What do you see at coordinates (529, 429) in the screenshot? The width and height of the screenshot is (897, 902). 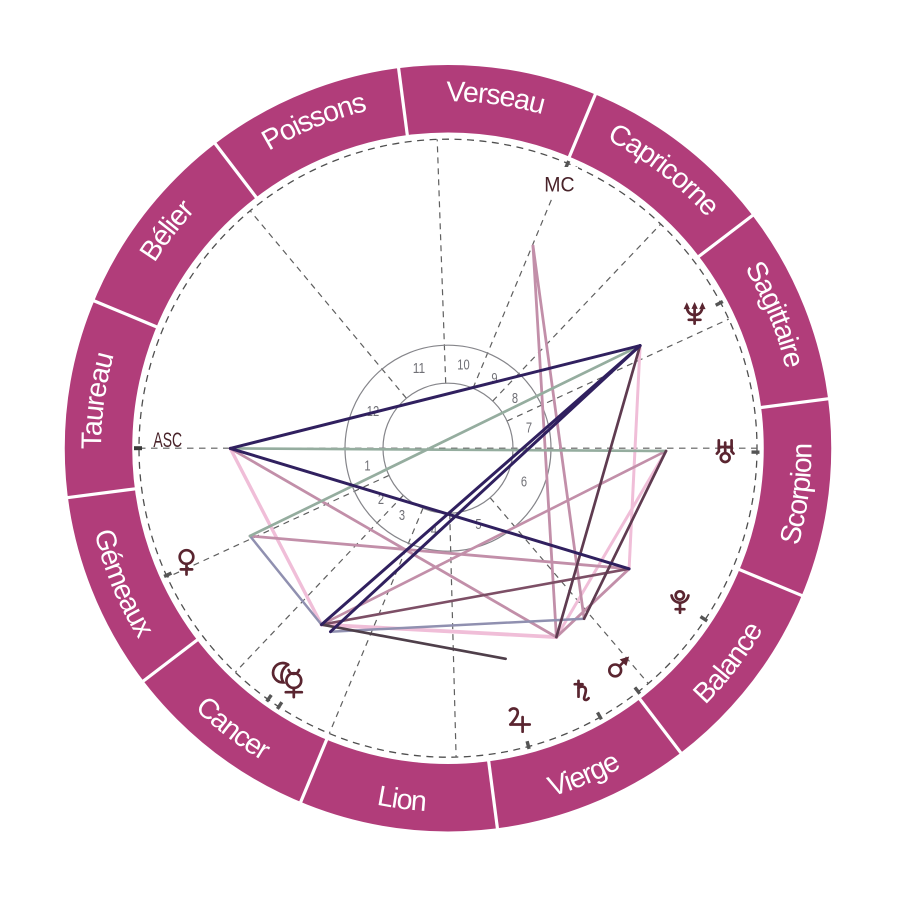 I see `svg-text: 7` at bounding box center [529, 429].